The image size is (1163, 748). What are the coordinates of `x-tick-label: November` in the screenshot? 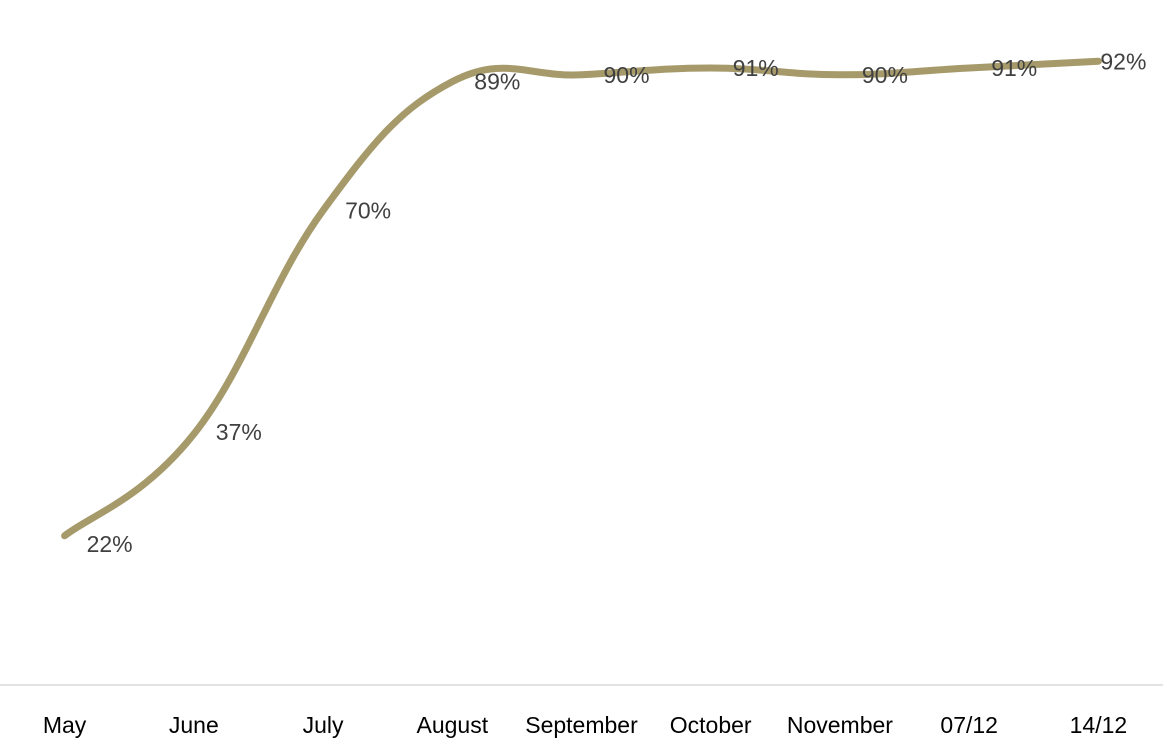 It's located at (840, 725).